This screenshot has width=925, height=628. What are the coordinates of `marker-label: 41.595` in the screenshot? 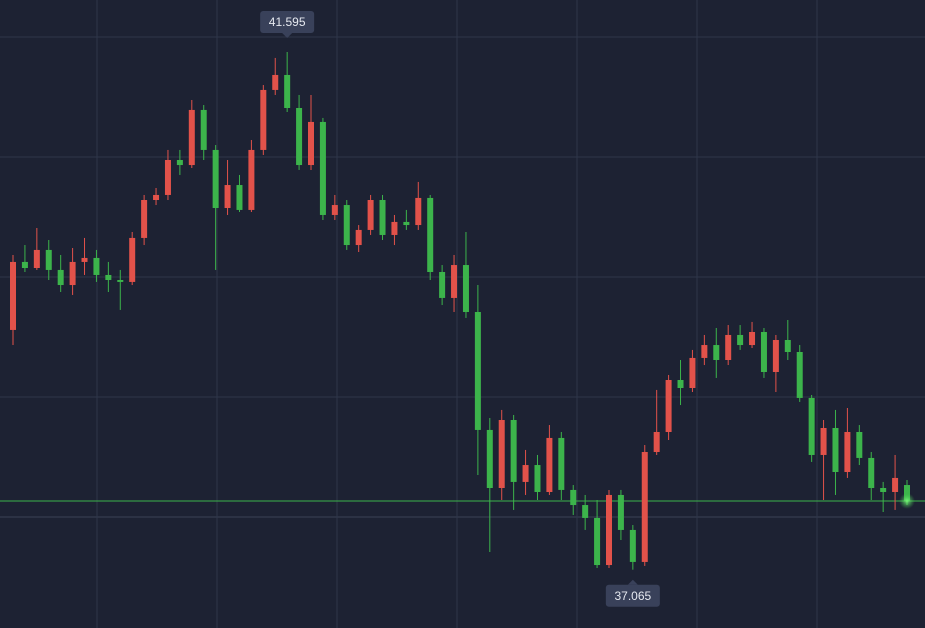 It's located at (287, 22).